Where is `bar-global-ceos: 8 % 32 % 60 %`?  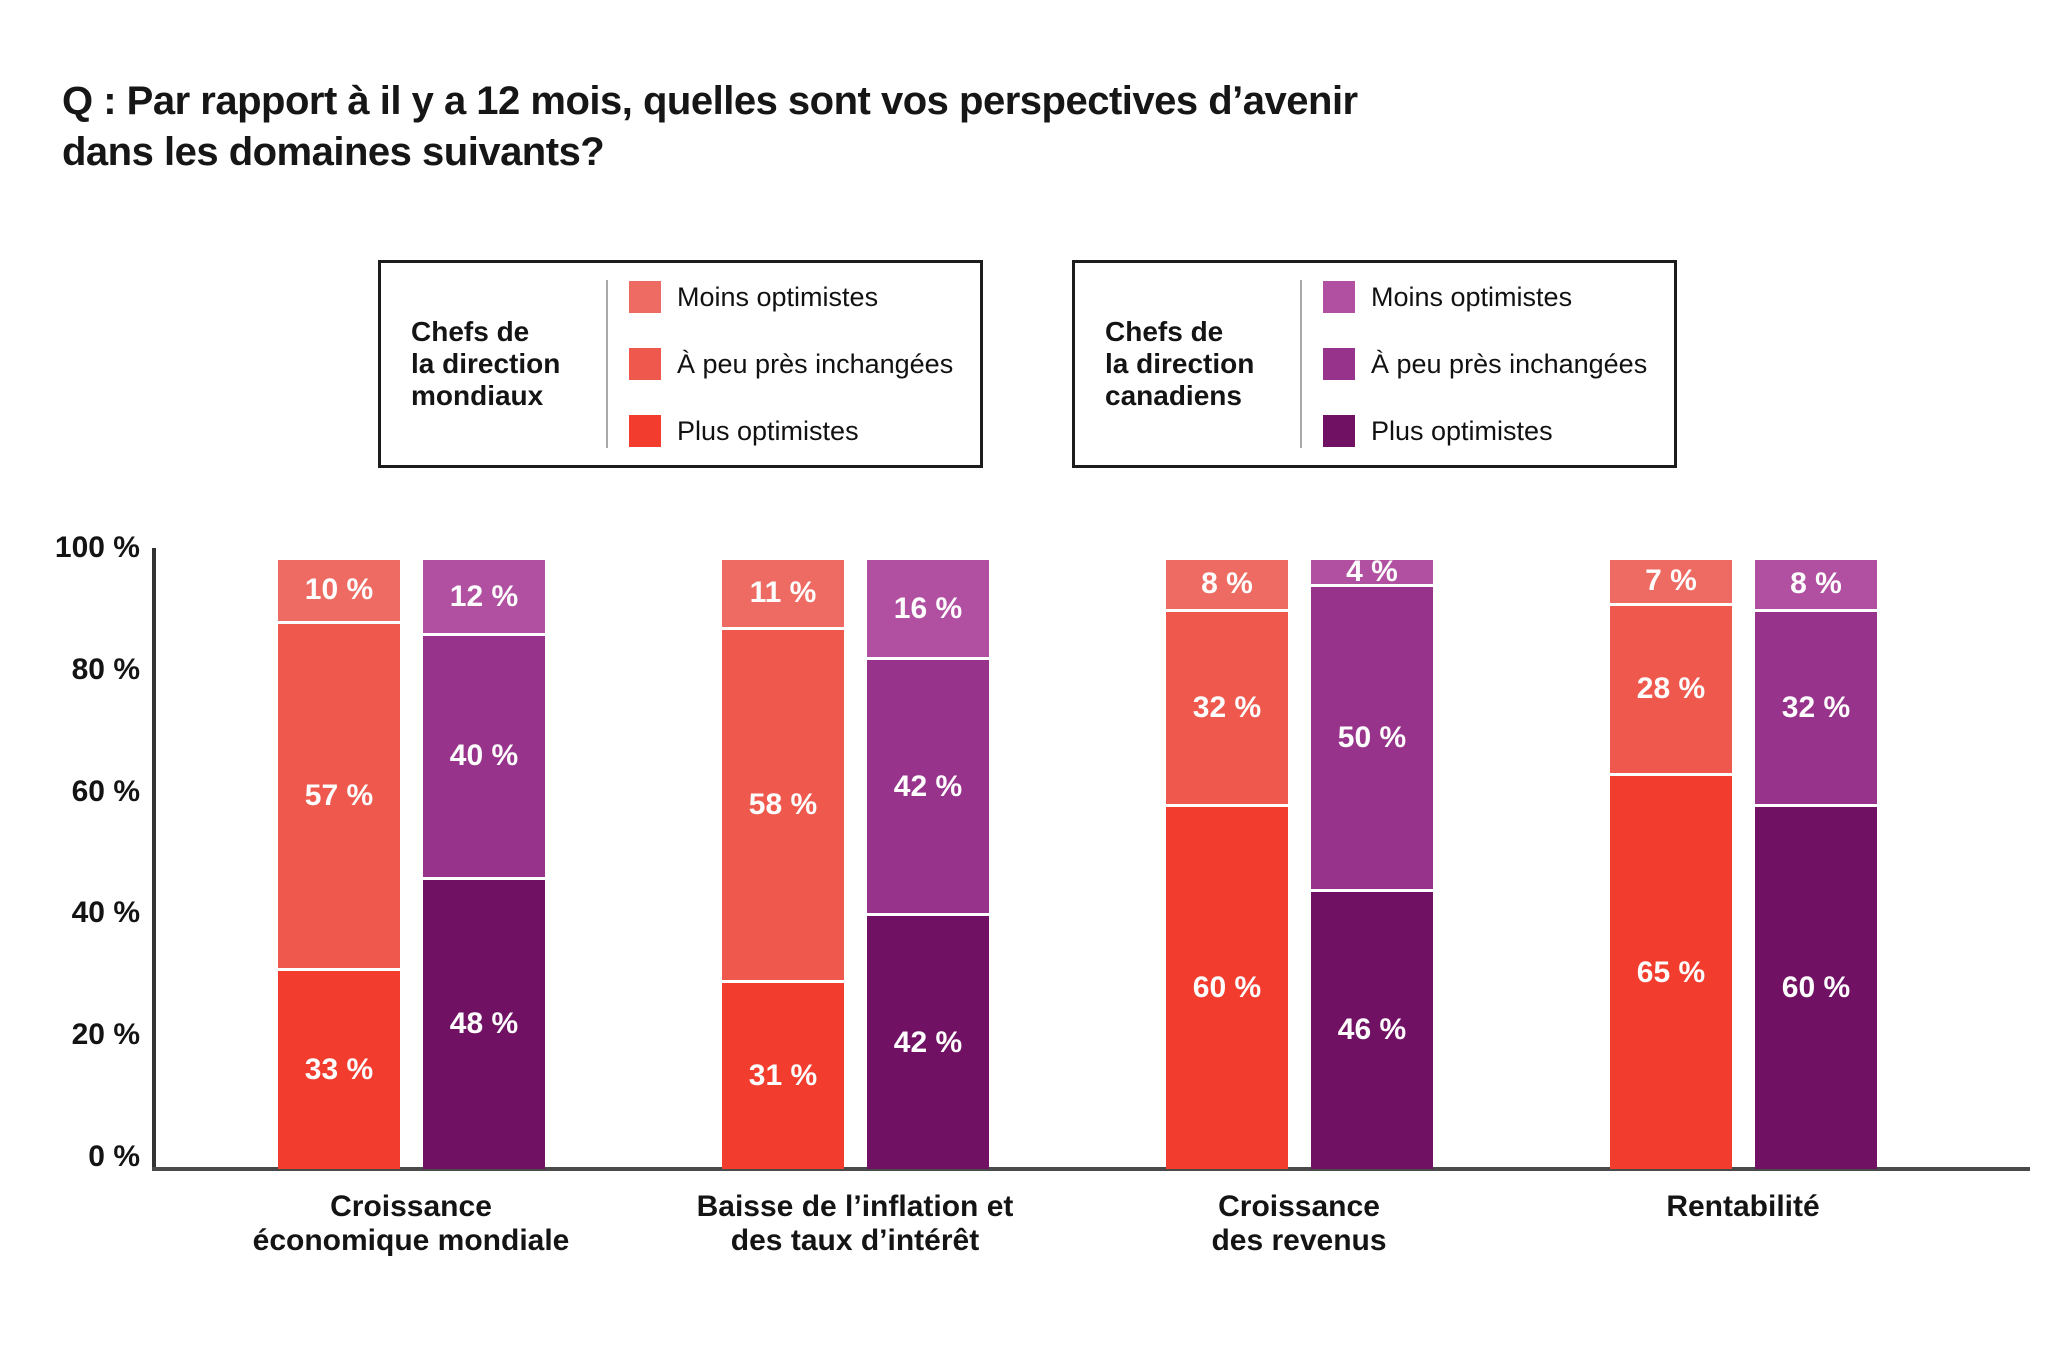 bar-global-ceos: 8 % 32 % 60 % is located at coordinates (1227, 864).